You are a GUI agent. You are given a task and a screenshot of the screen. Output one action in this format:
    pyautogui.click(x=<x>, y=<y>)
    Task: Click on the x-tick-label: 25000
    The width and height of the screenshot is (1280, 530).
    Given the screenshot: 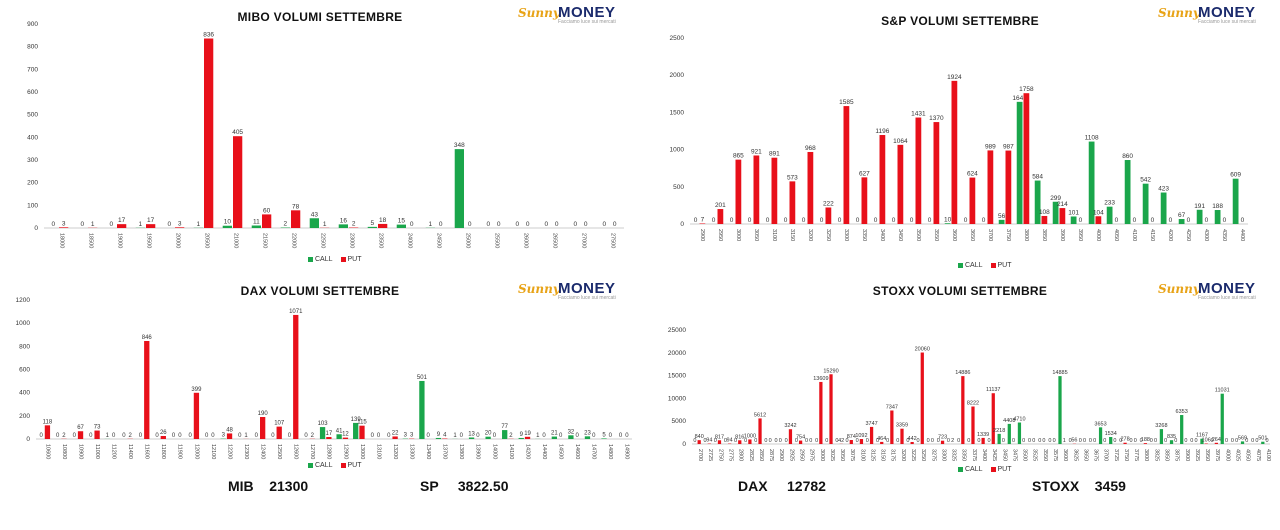 What is the action you would take?
    pyautogui.click(x=468, y=240)
    